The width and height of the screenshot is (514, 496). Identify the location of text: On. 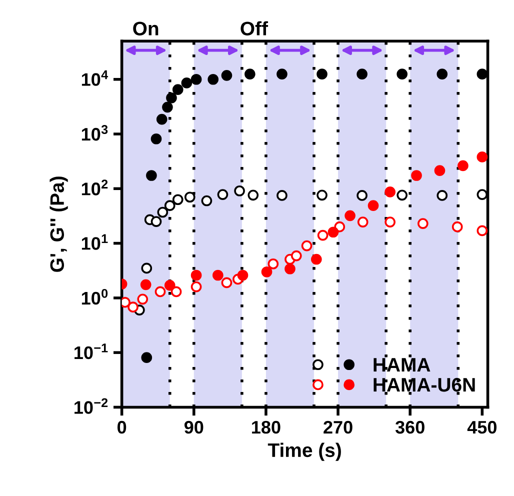
(145, 29).